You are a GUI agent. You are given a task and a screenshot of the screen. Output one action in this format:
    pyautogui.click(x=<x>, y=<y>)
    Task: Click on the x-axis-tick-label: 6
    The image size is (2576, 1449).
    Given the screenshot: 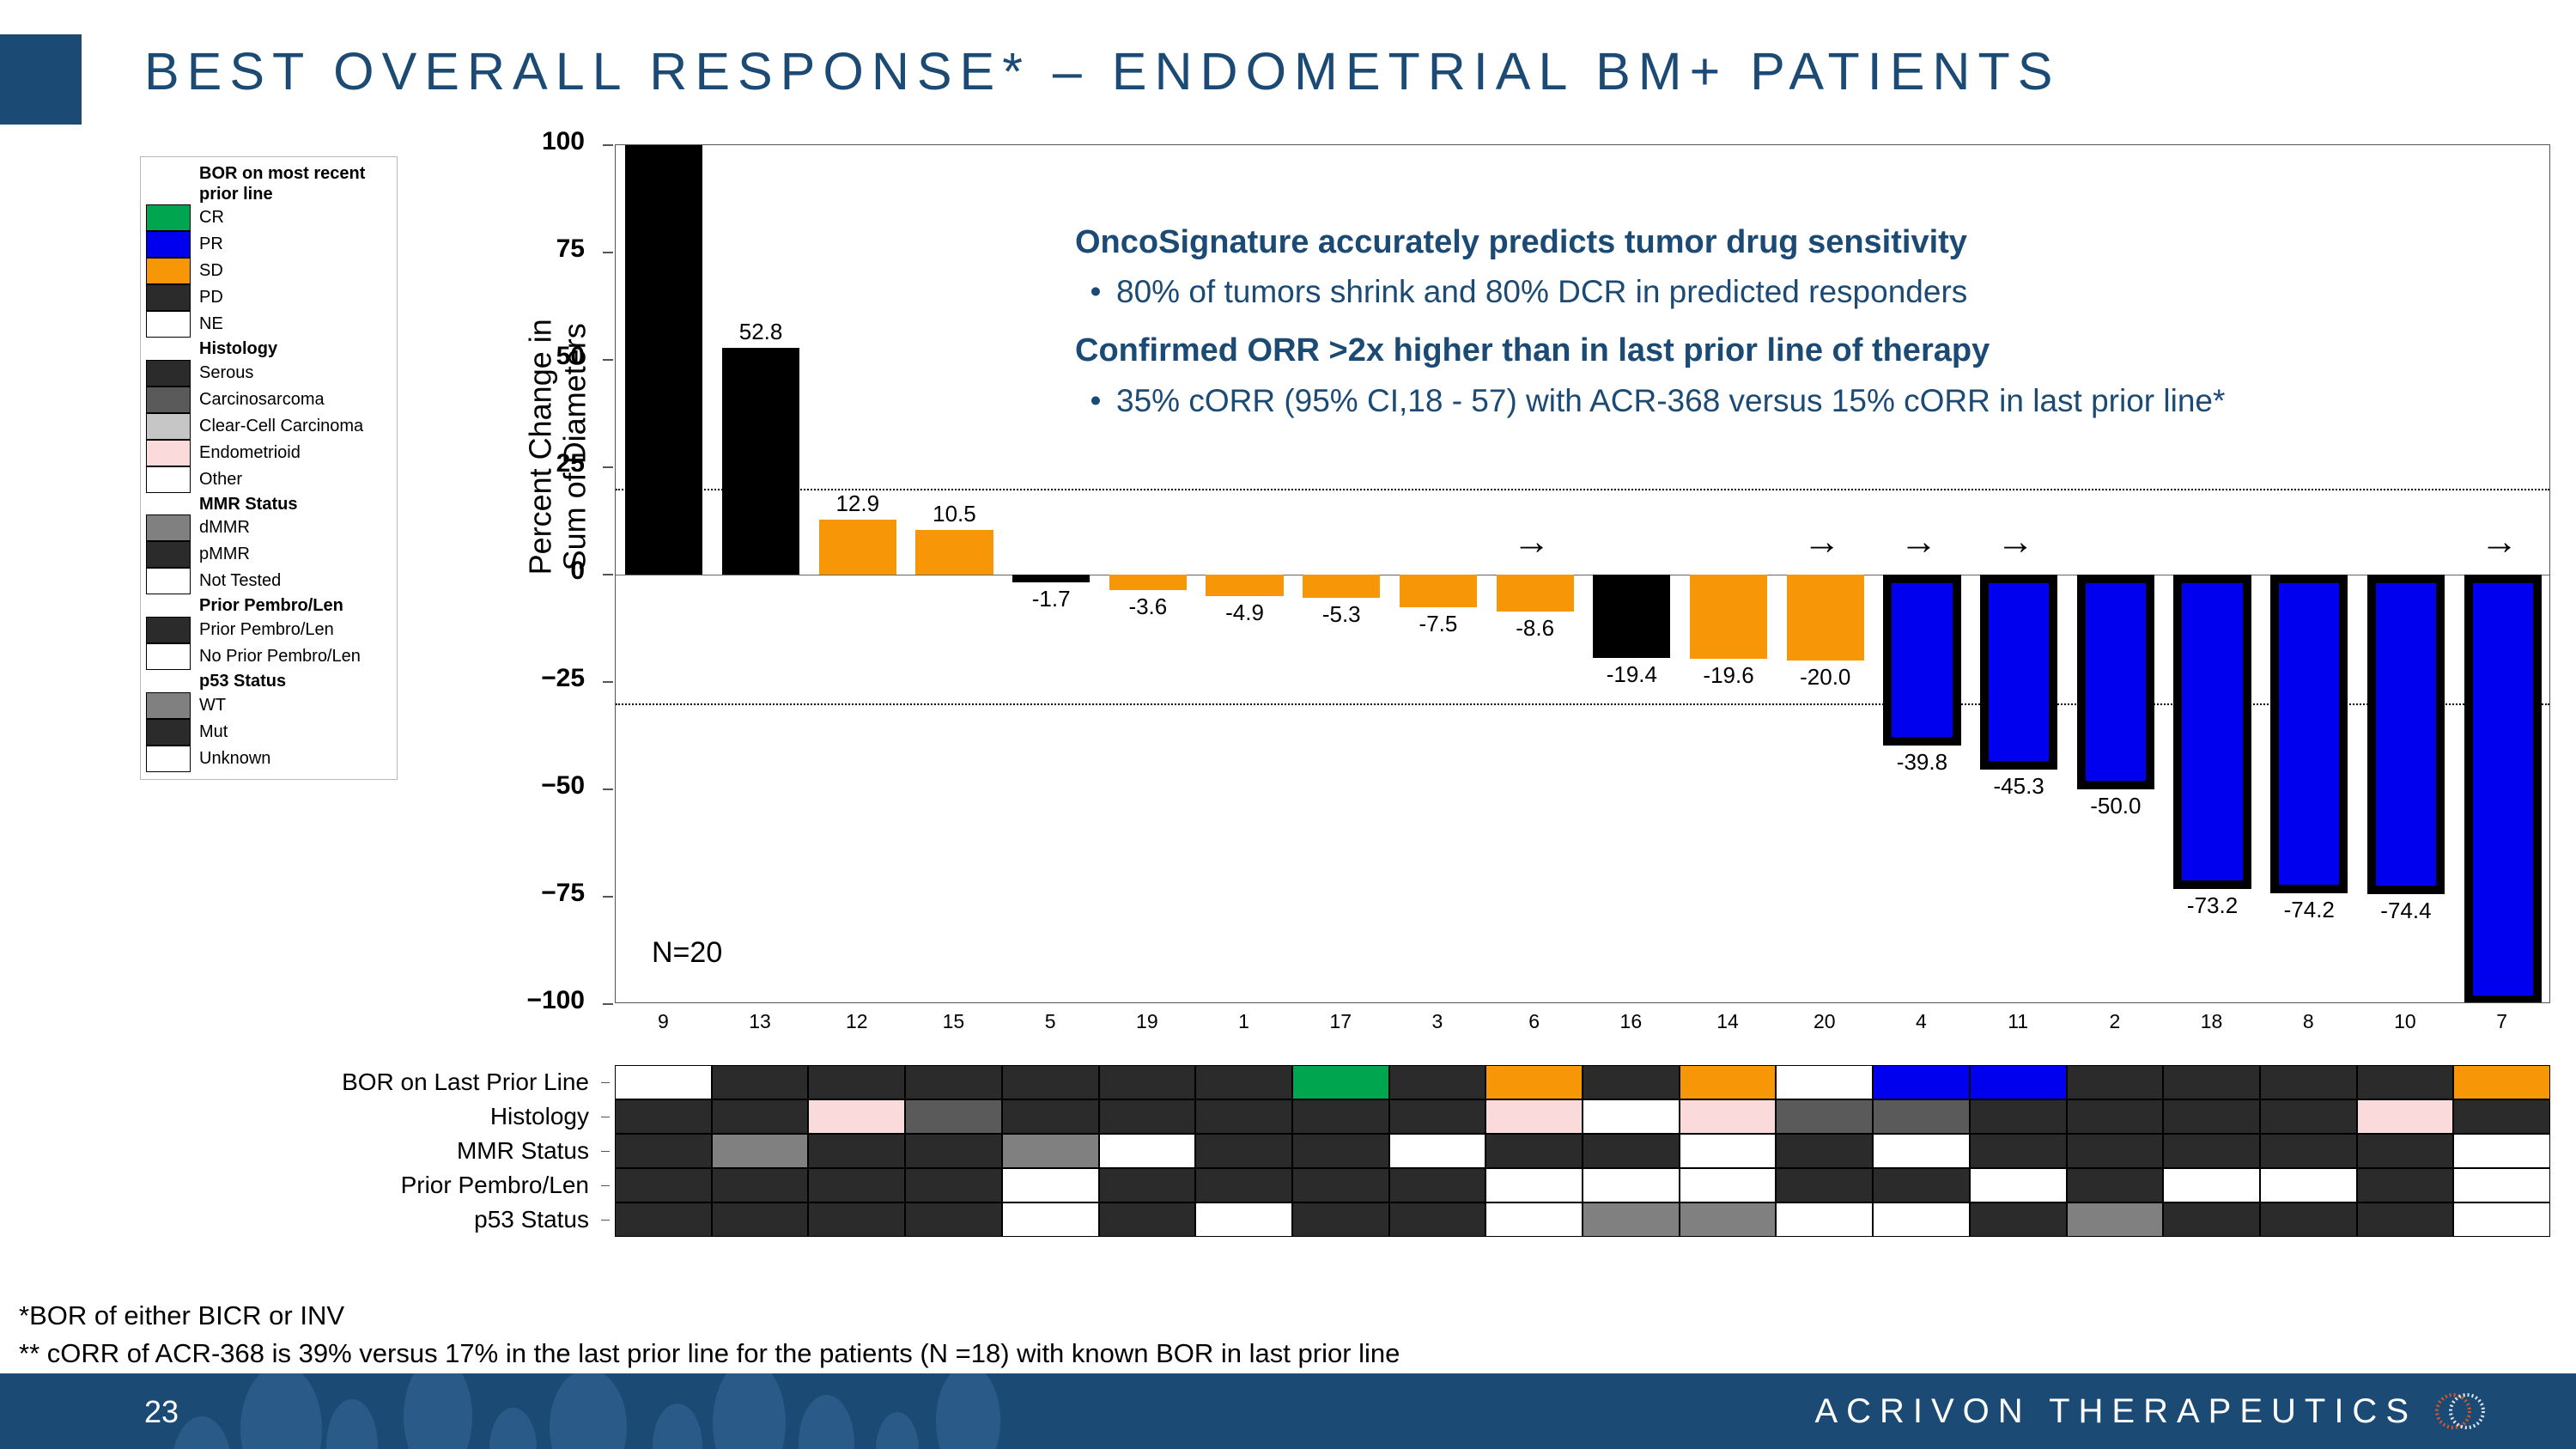 What is the action you would take?
    pyautogui.click(x=1534, y=1021)
    